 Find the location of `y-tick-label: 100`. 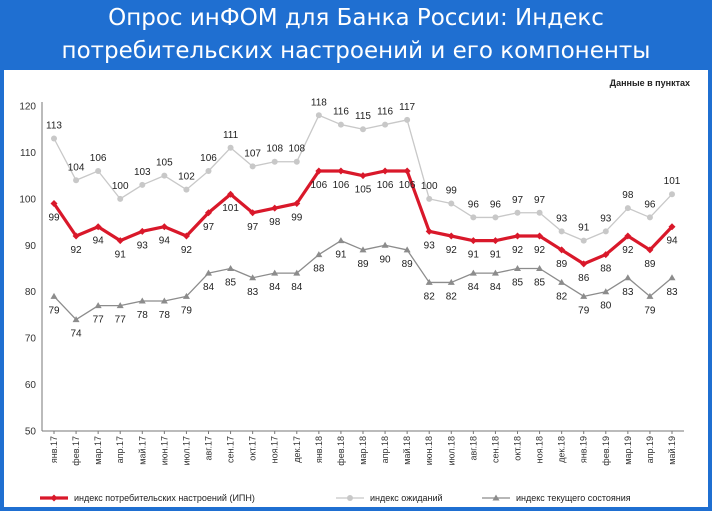

y-tick-label: 100 is located at coordinates (27, 199).